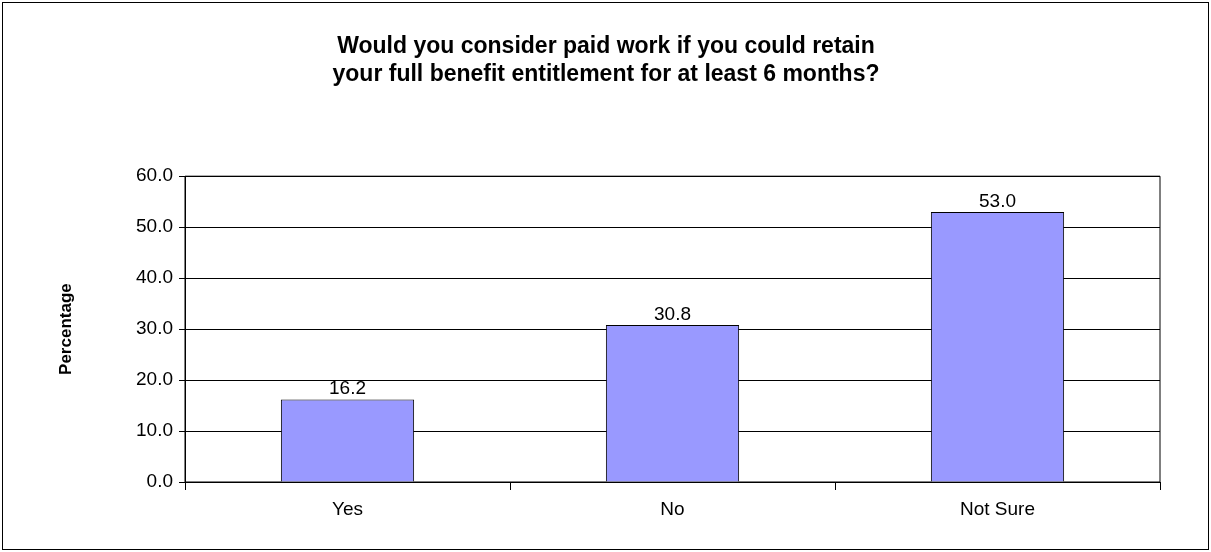 The image size is (1211, 552). Describe the element at coordinates (154, 226) in the screenshot. I see `y-tick-label: 50.0` at that location.